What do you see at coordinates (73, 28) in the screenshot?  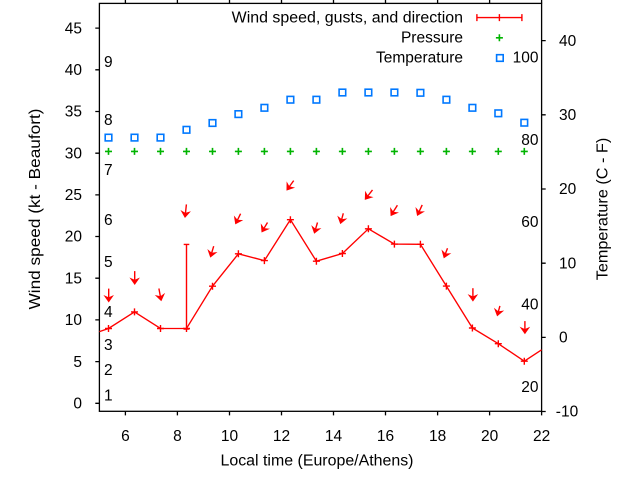 I see `svg-text: 45` at bounding box center [73, 28].